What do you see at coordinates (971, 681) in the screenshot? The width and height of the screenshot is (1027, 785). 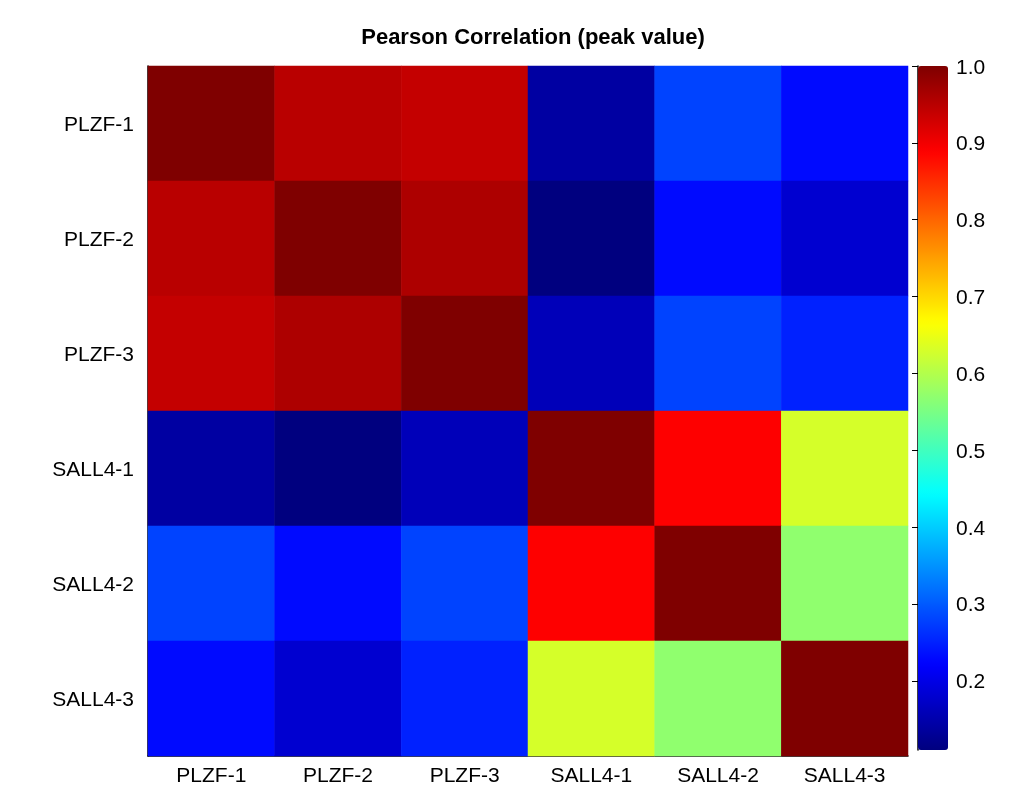 I see `color-bar-label: 0.2` at bounding box center [971, 681].